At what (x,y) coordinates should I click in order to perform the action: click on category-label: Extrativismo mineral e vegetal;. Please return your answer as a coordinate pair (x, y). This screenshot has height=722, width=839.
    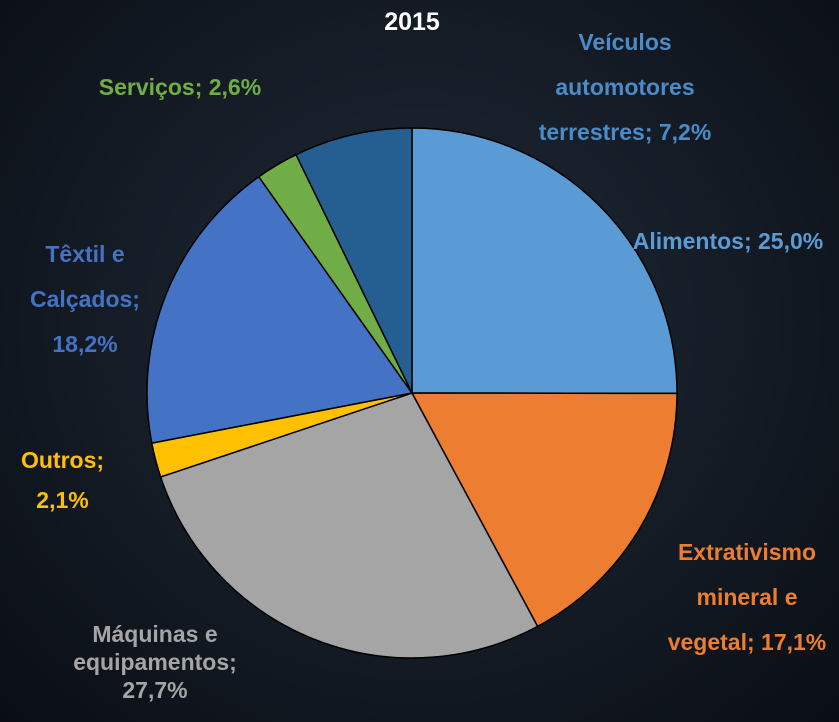
    Looking at the image, I should click on (742, 597).